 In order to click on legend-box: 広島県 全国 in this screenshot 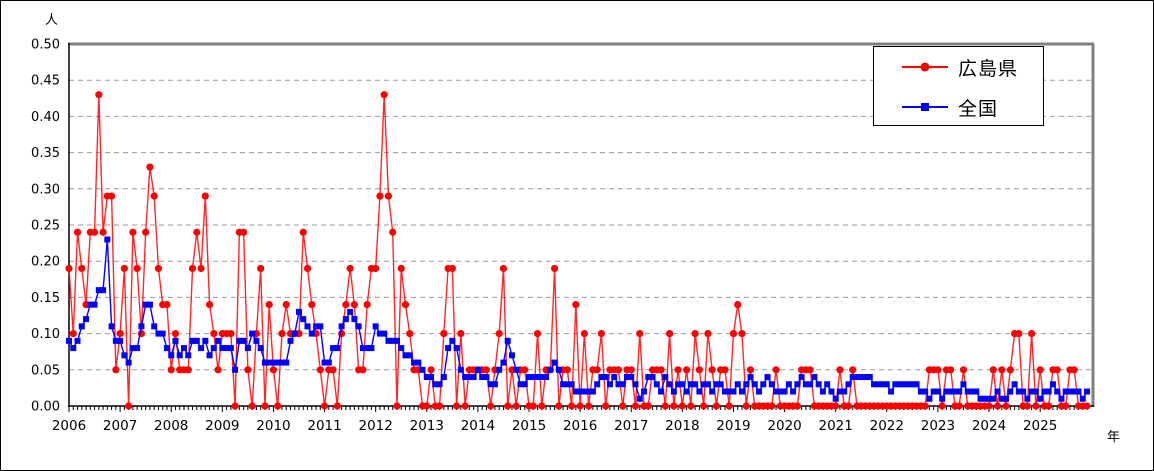, I will do `click(958, 86)`.